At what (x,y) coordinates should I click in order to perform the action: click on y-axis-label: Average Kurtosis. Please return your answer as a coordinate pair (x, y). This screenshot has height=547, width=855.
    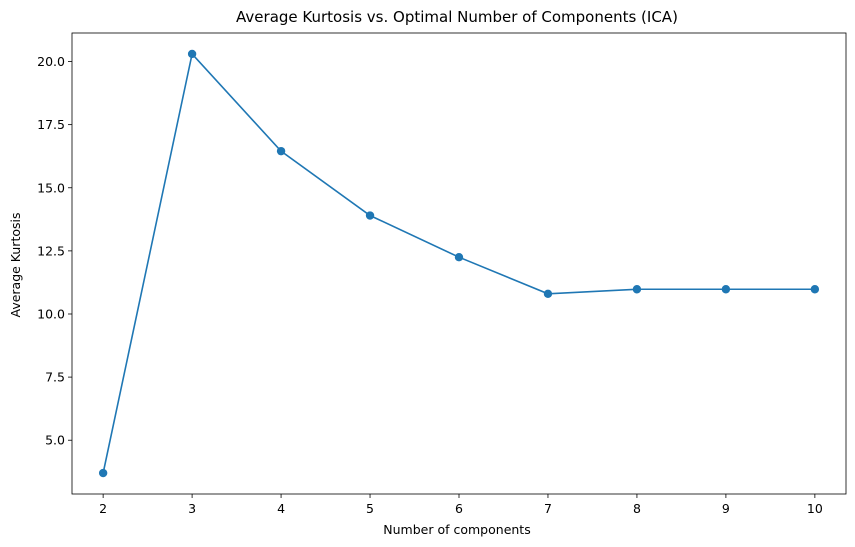
    Looking at the image, I should click on (15, 265).